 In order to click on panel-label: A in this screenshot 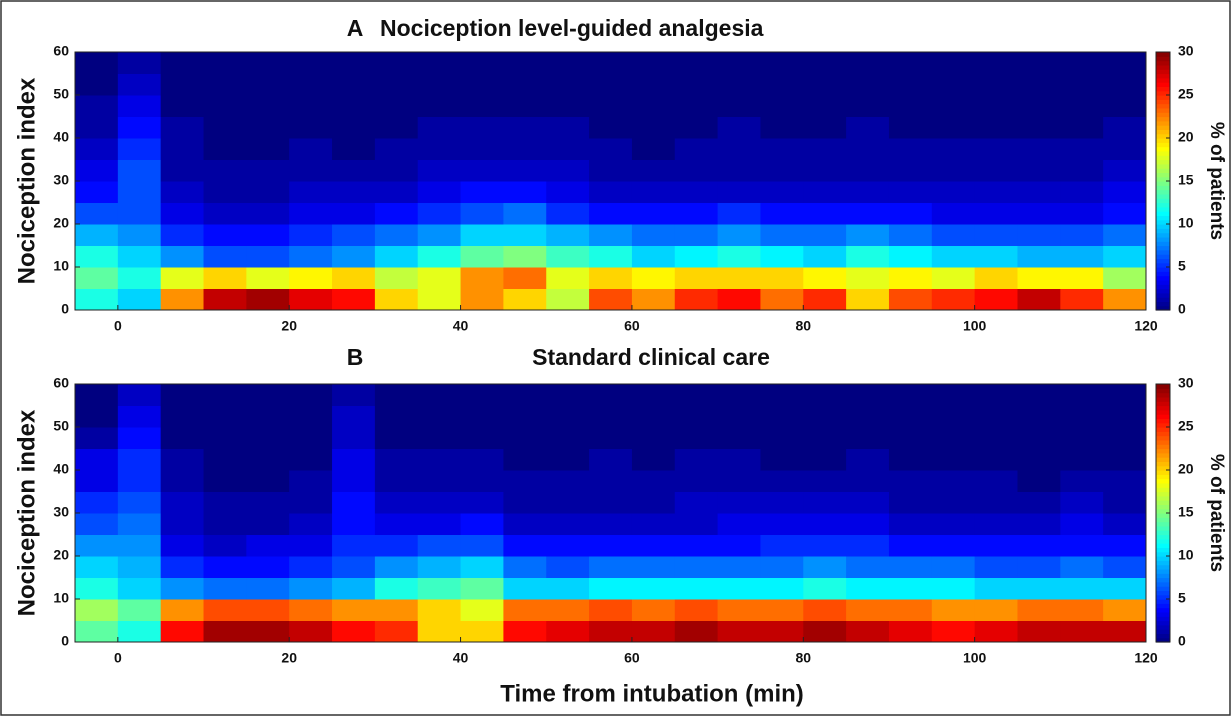, I will do `click(355, 28)`.